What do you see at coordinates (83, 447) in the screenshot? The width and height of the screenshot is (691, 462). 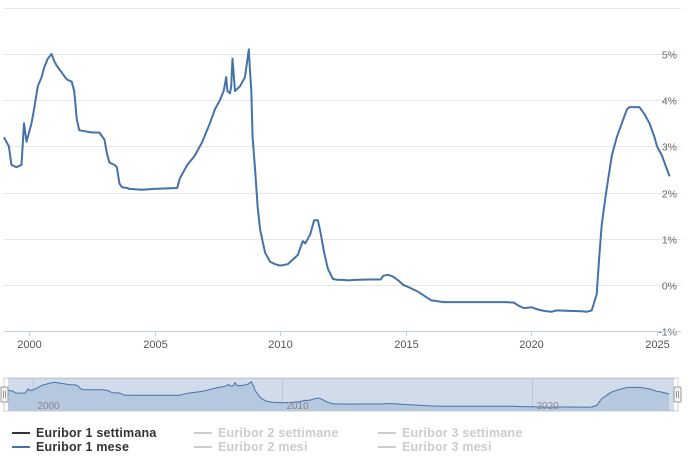 I see `legend-label: Euribor 1 mese` at bounding box center [83, 447].